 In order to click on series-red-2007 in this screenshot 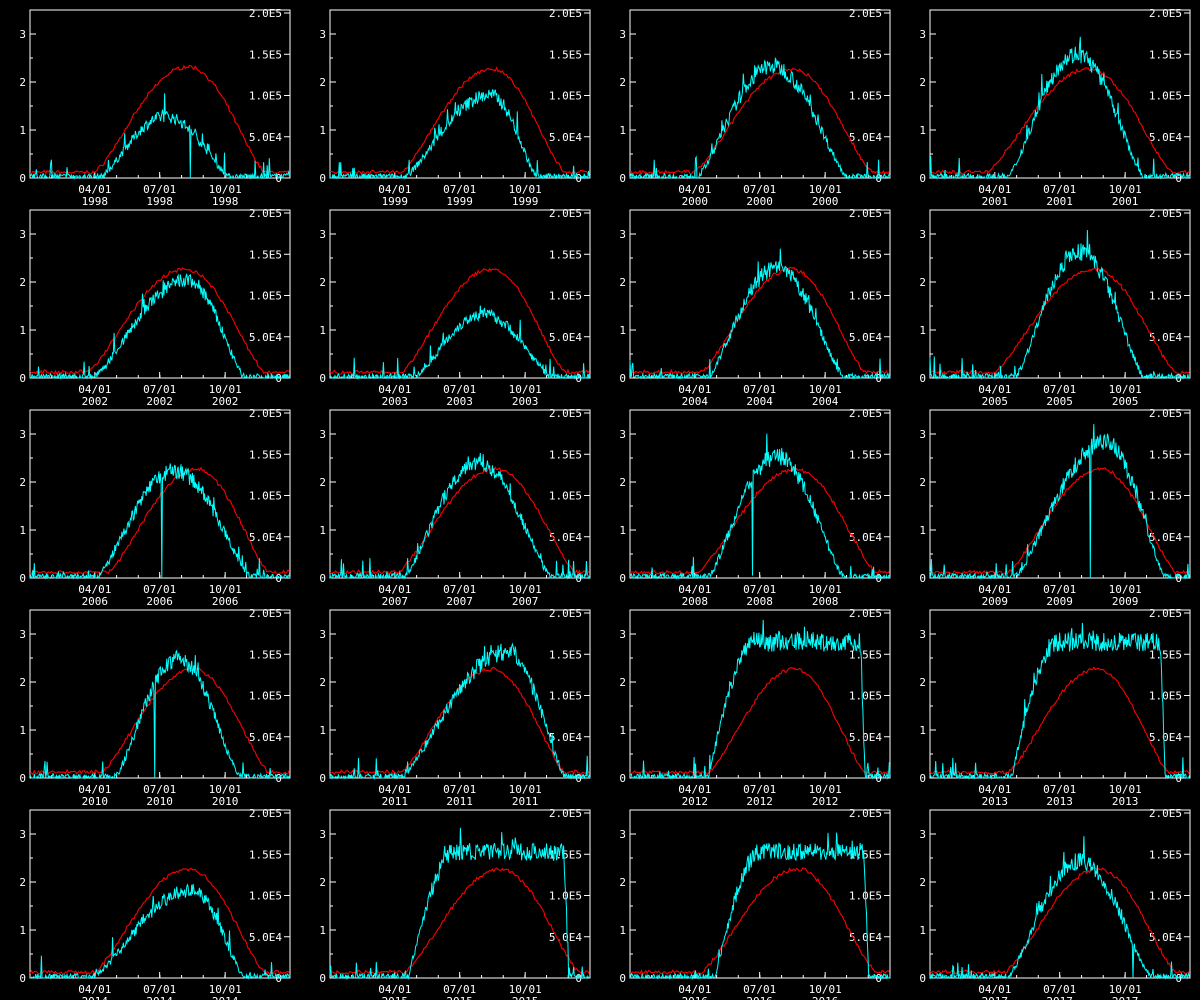, I will do `click(459, 521)`.